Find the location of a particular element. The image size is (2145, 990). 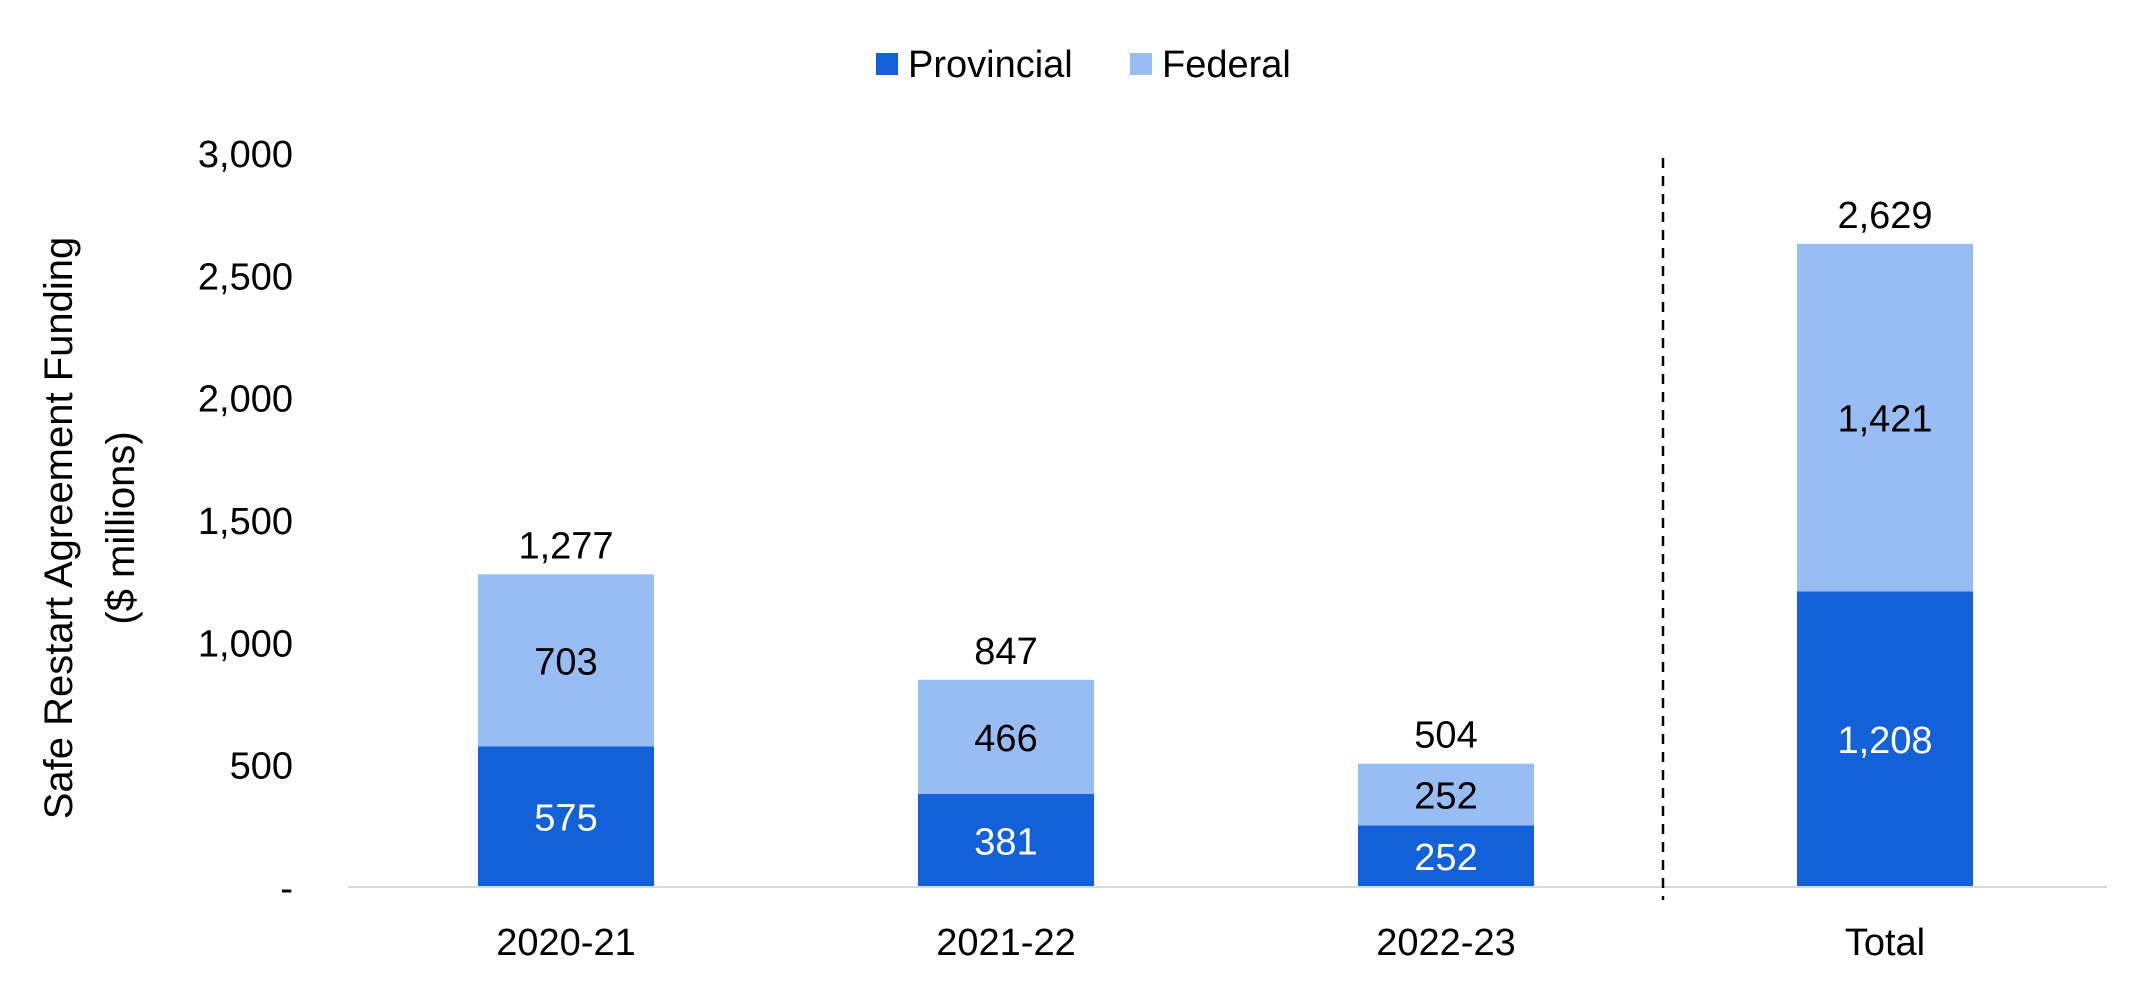

data-label-federal: 703 is located at coordinates (565, 662).